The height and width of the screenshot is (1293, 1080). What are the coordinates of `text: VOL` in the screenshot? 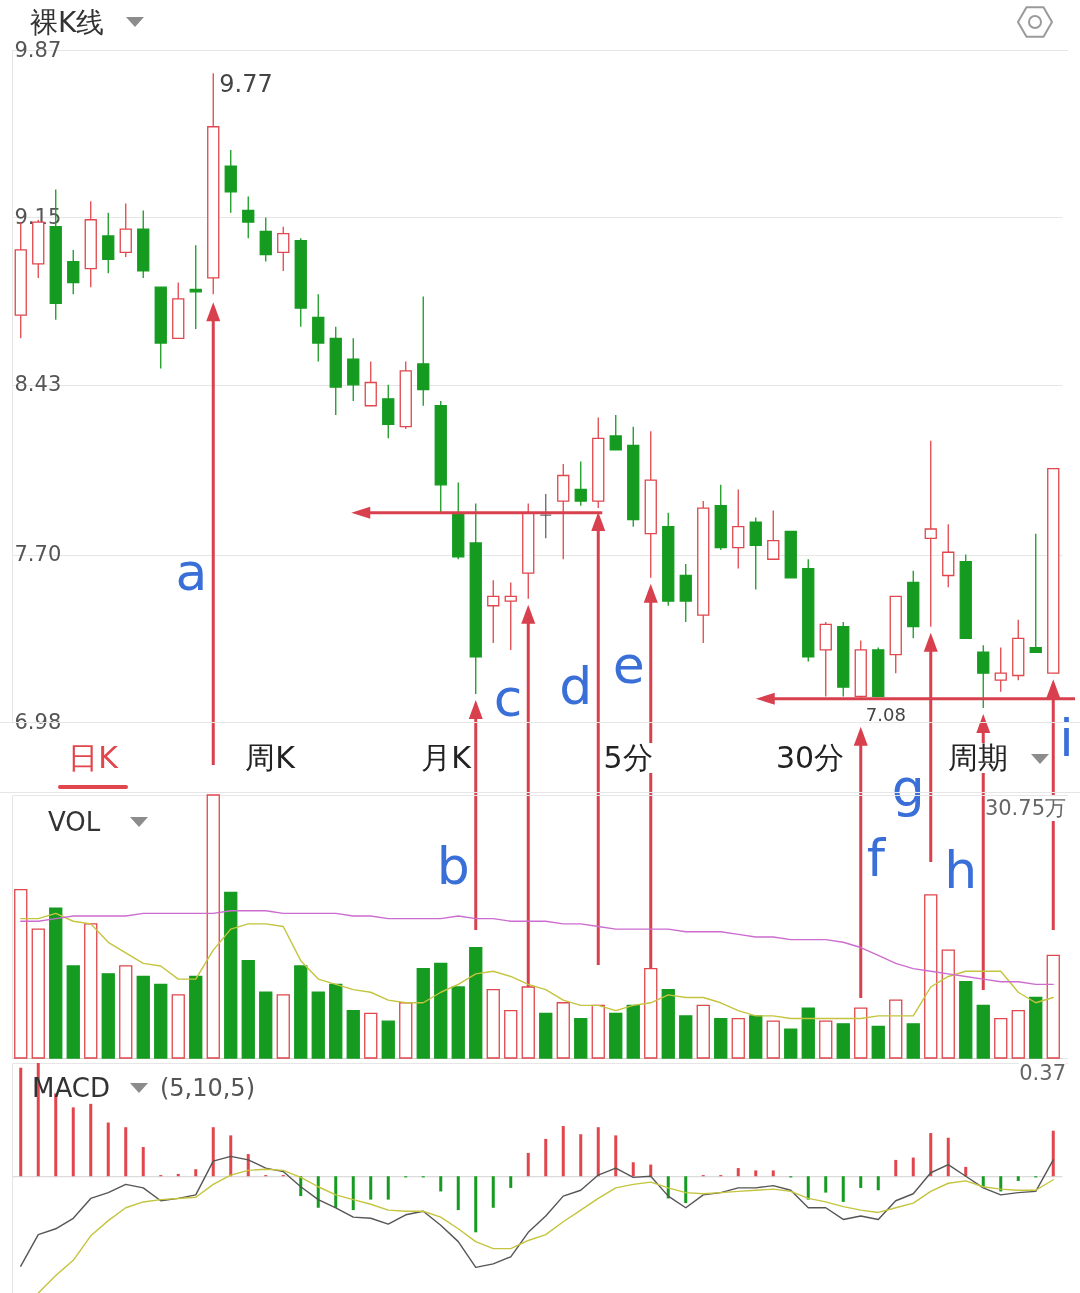 It's located at (74, 823).